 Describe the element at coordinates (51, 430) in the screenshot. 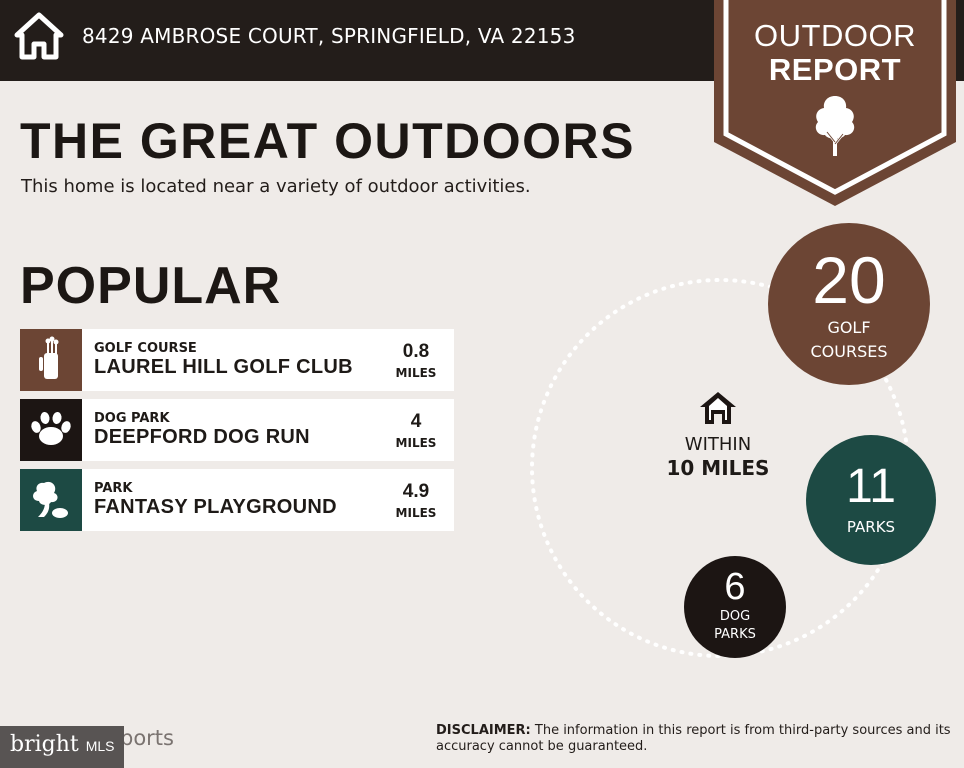

I see `paw-icon` at that location.